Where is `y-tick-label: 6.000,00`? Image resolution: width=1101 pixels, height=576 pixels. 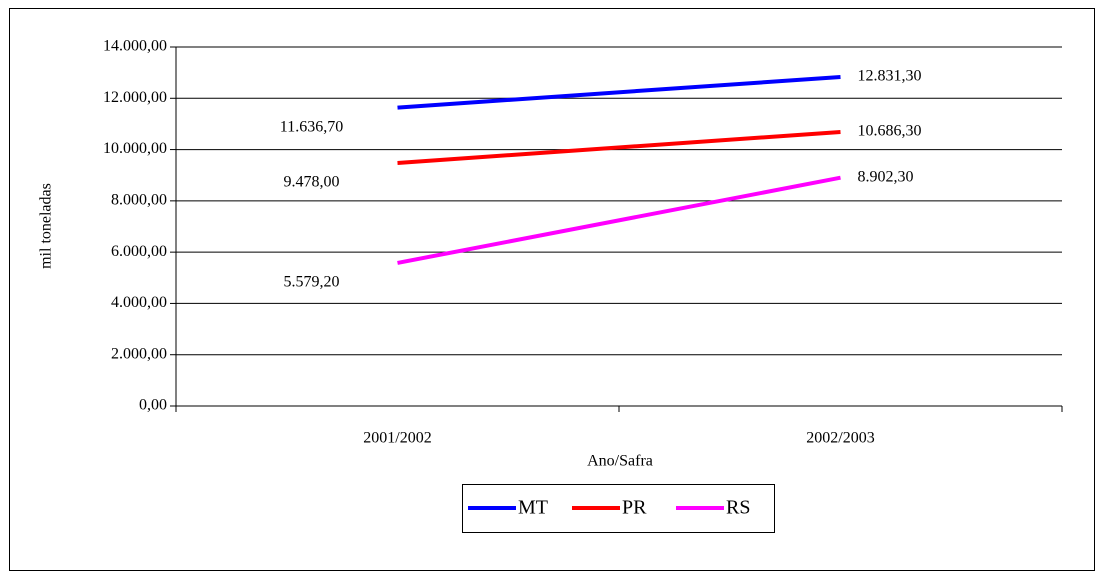
y-tick-label: 6.000,00 is located at coordinates (139, 251).